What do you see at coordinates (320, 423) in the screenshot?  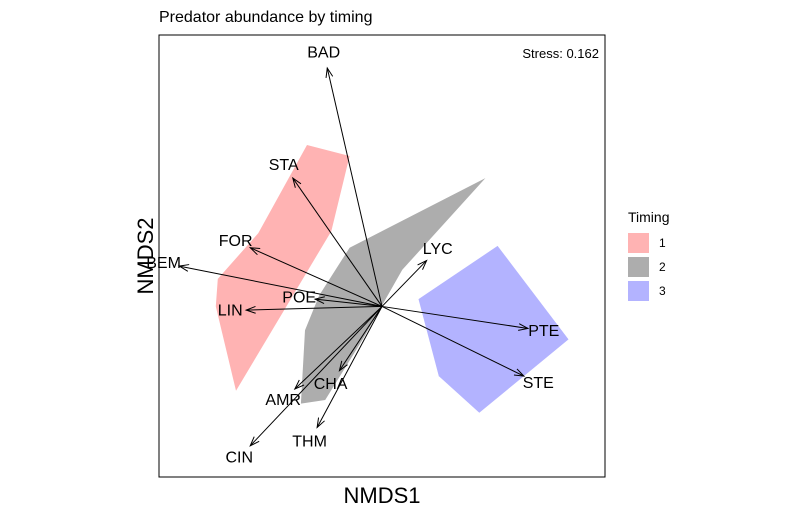 I see `arrowhead-thm` at bounding box center [320, 423].